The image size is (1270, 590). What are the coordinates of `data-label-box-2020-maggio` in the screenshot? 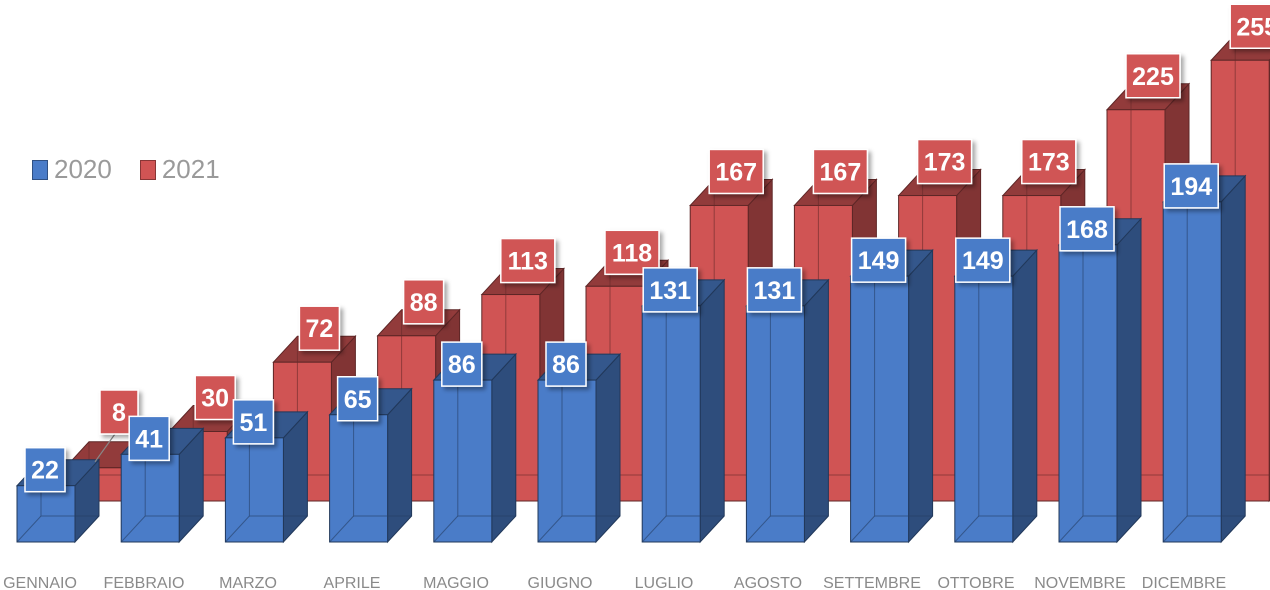 It's located at (462, 364).